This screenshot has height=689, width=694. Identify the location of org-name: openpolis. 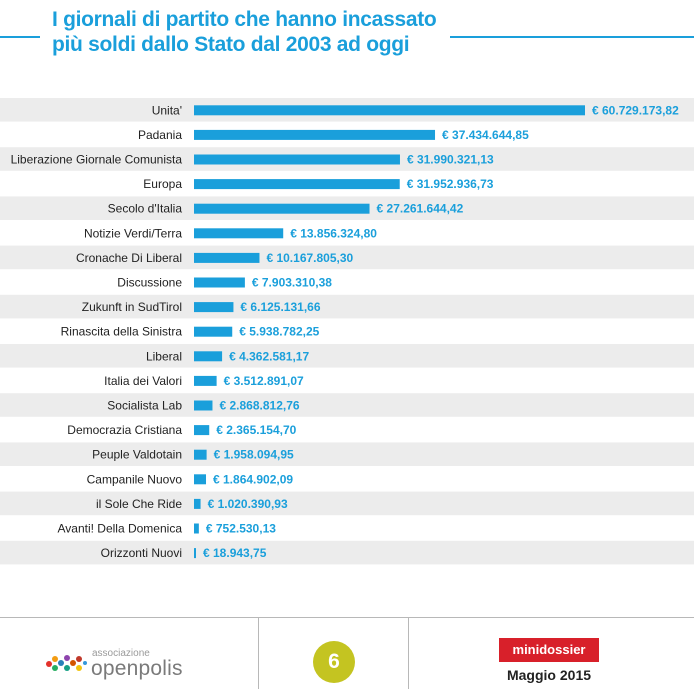
(137, 668).